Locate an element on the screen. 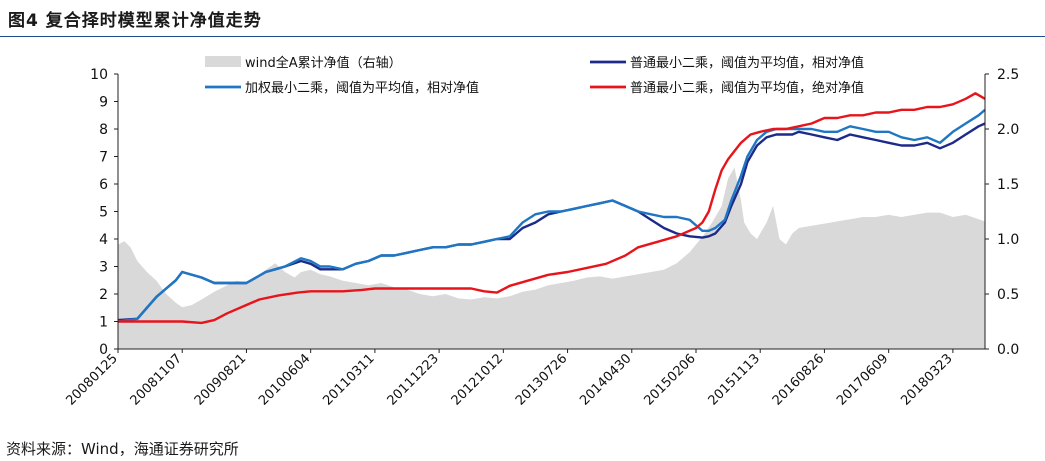 This screenshot has width=1045, height=461. source-note: 资料来源：Wind，海通证券研究所 is located at coordinates (122, 449).